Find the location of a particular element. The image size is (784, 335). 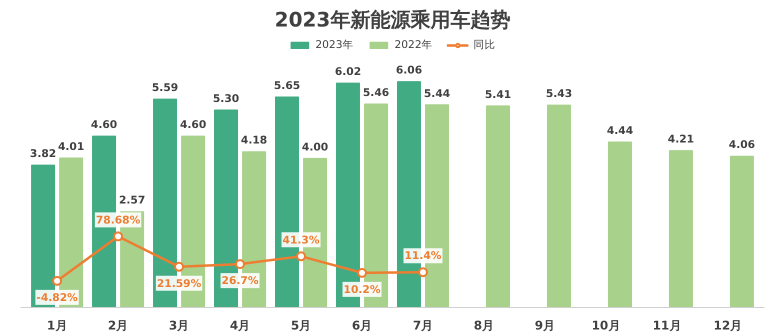

data-label: 10.2% is located at coordinates (362, 289).